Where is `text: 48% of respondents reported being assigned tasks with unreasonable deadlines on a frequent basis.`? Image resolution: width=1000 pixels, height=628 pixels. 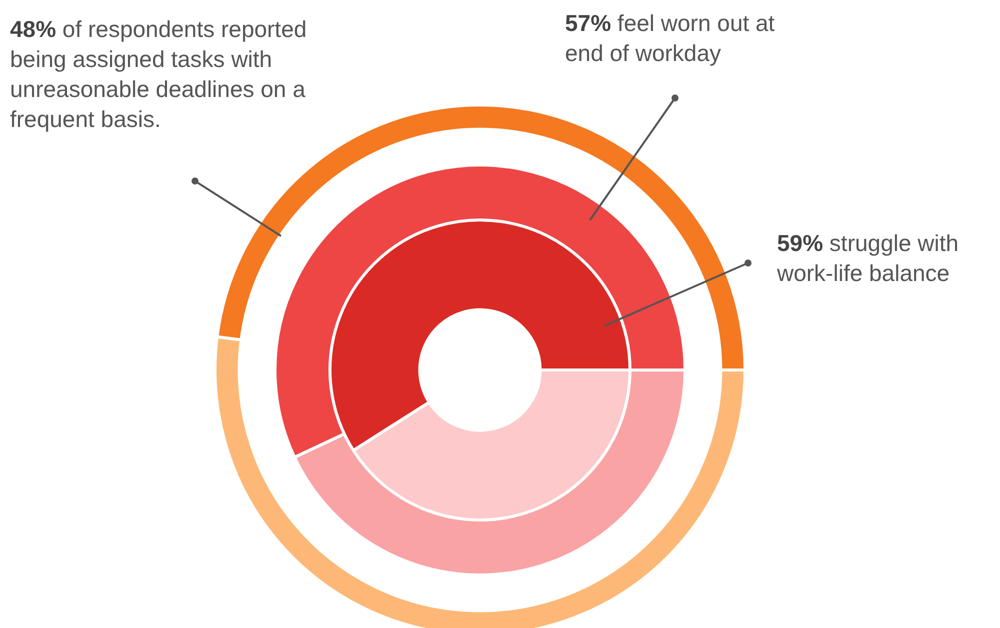 text: 48% of respondents reported being assigned tasks with unreasonable deadlines on a frequent basis. is located at coordinates (158, 74).